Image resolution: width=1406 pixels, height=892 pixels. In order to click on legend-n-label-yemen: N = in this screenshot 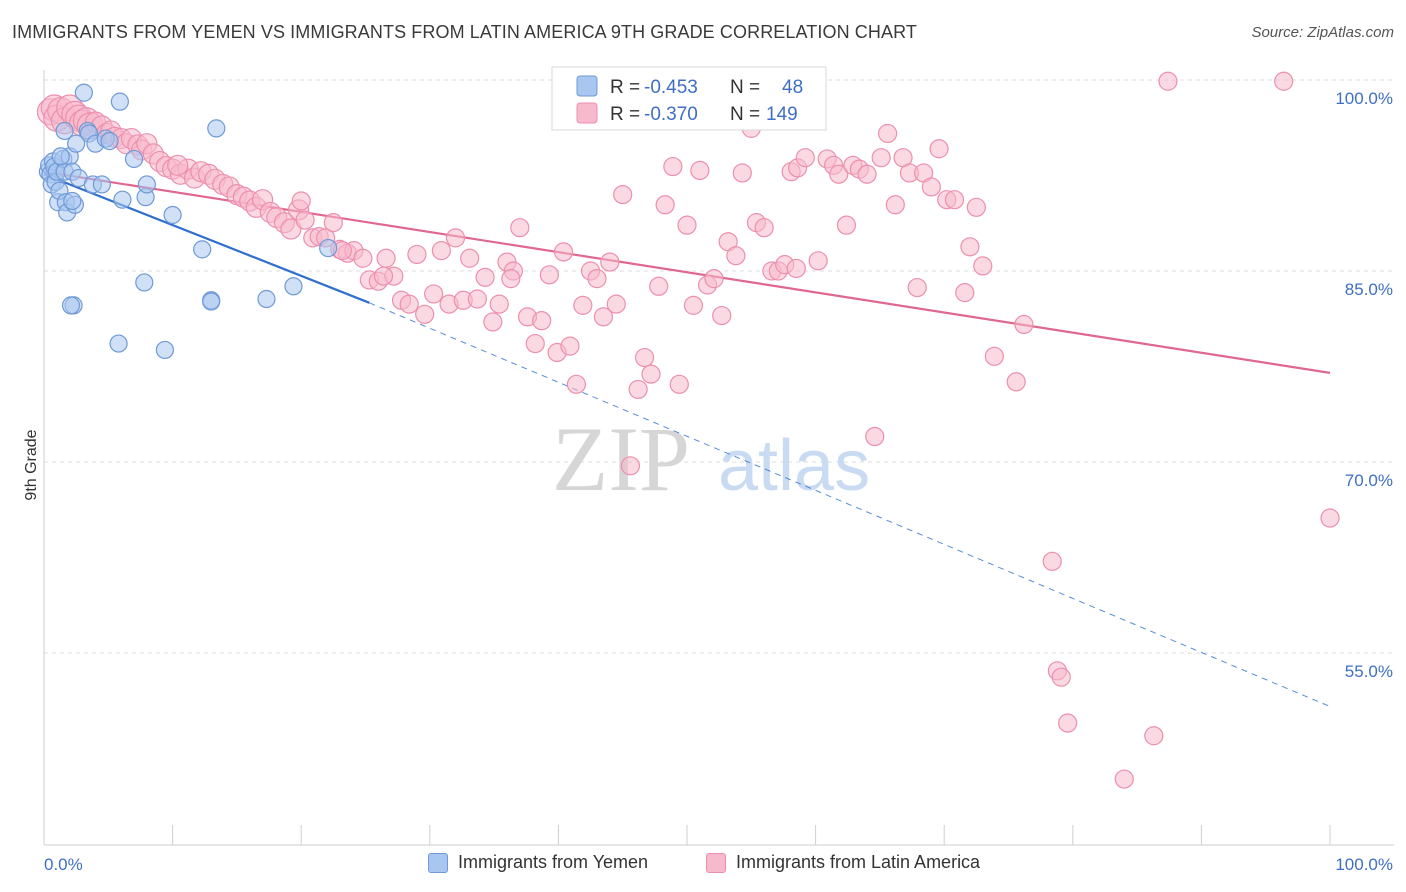, I will do `click(745, 87)`.